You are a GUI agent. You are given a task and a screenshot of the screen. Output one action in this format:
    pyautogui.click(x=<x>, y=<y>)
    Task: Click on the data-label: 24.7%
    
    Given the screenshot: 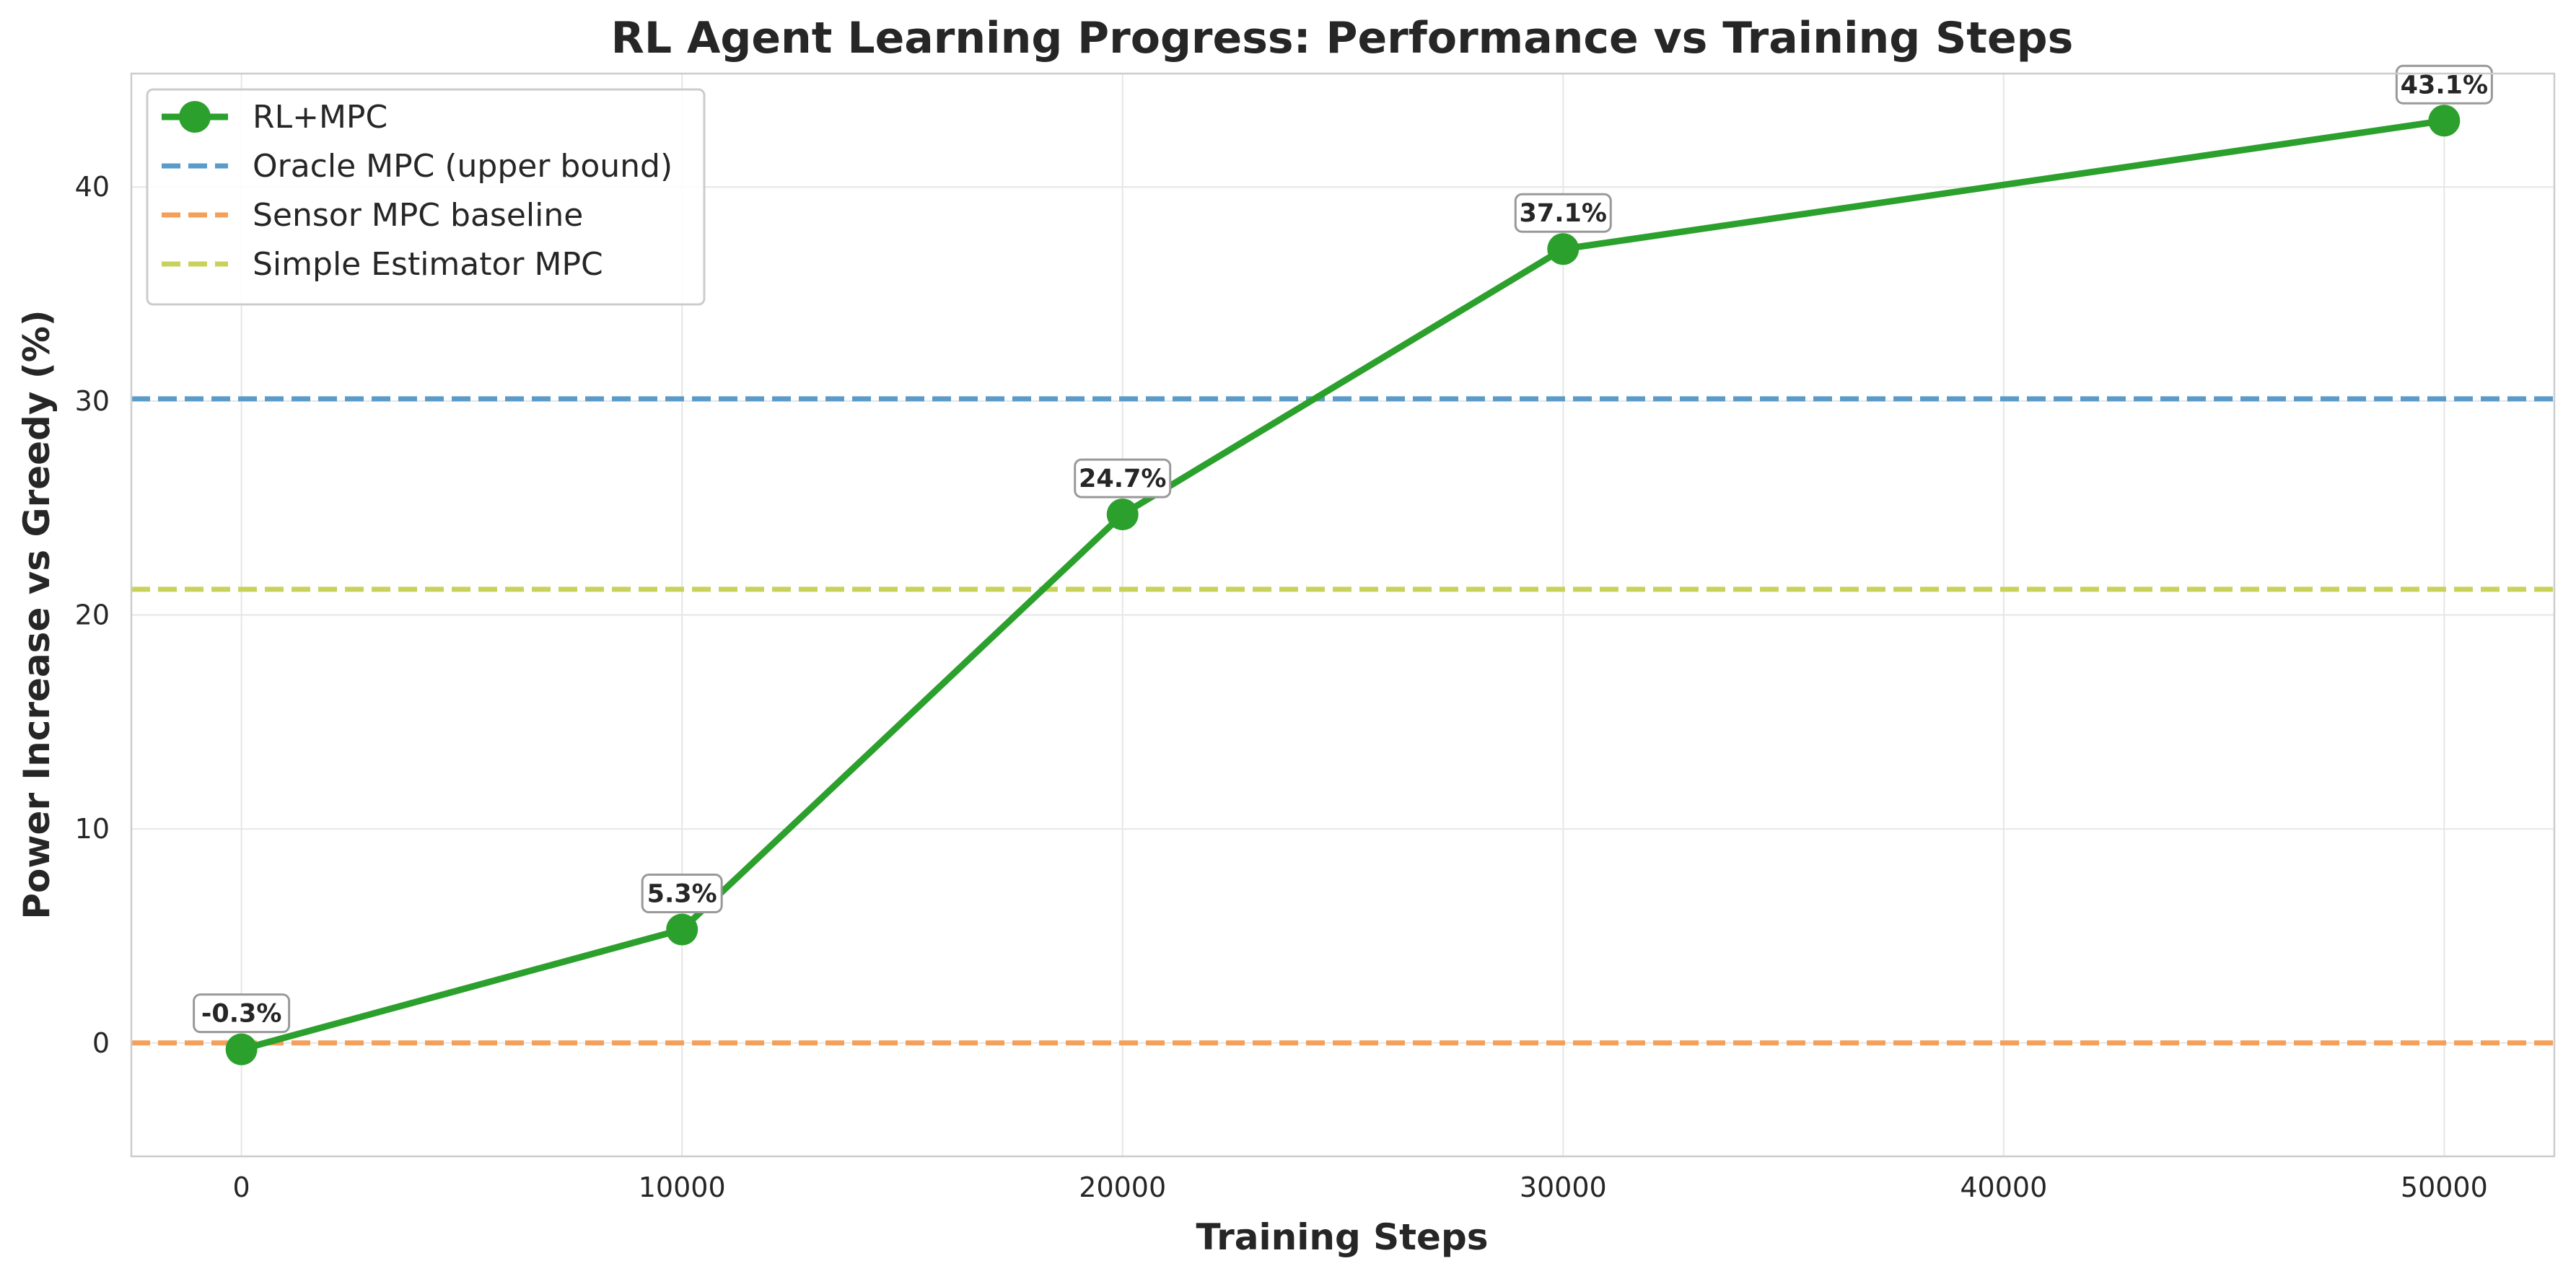 What is the action you would take?
    pyautogui.click(x=1122, y=479)
    